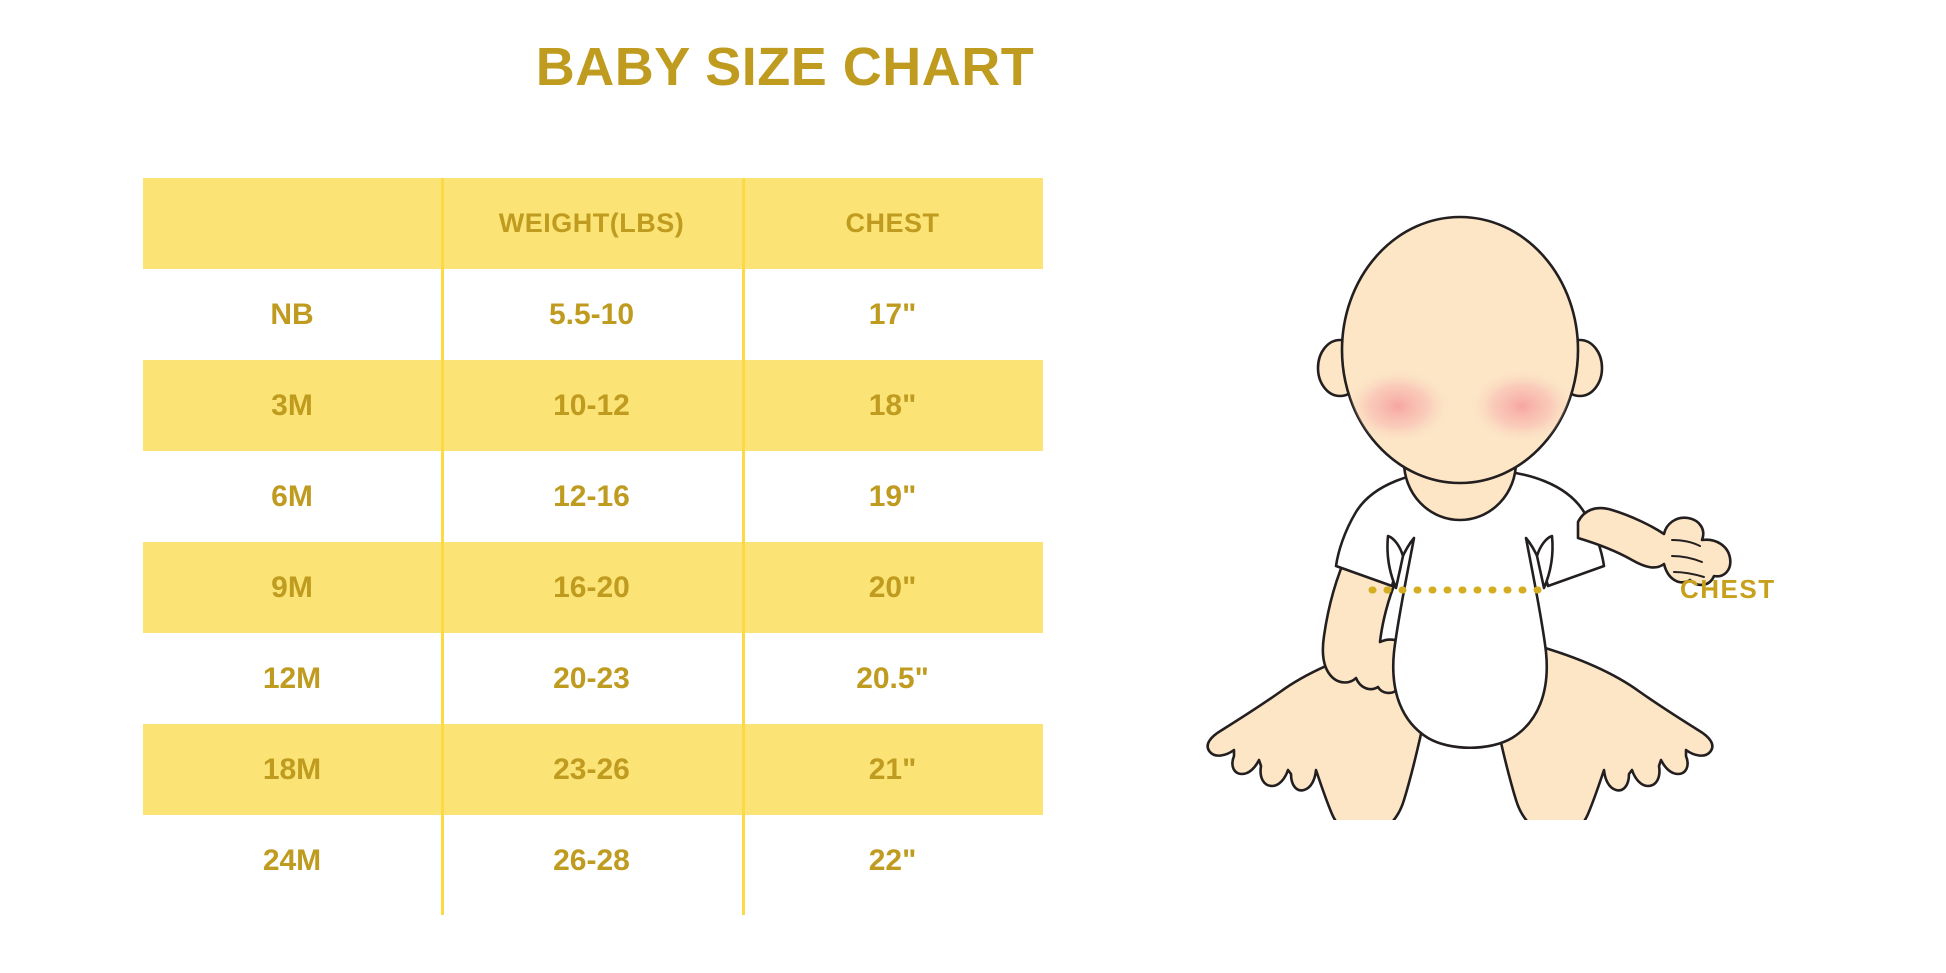 This screenshot has width=1946, height=973. I want to click on cell-chest: 17", so click(892, 314).